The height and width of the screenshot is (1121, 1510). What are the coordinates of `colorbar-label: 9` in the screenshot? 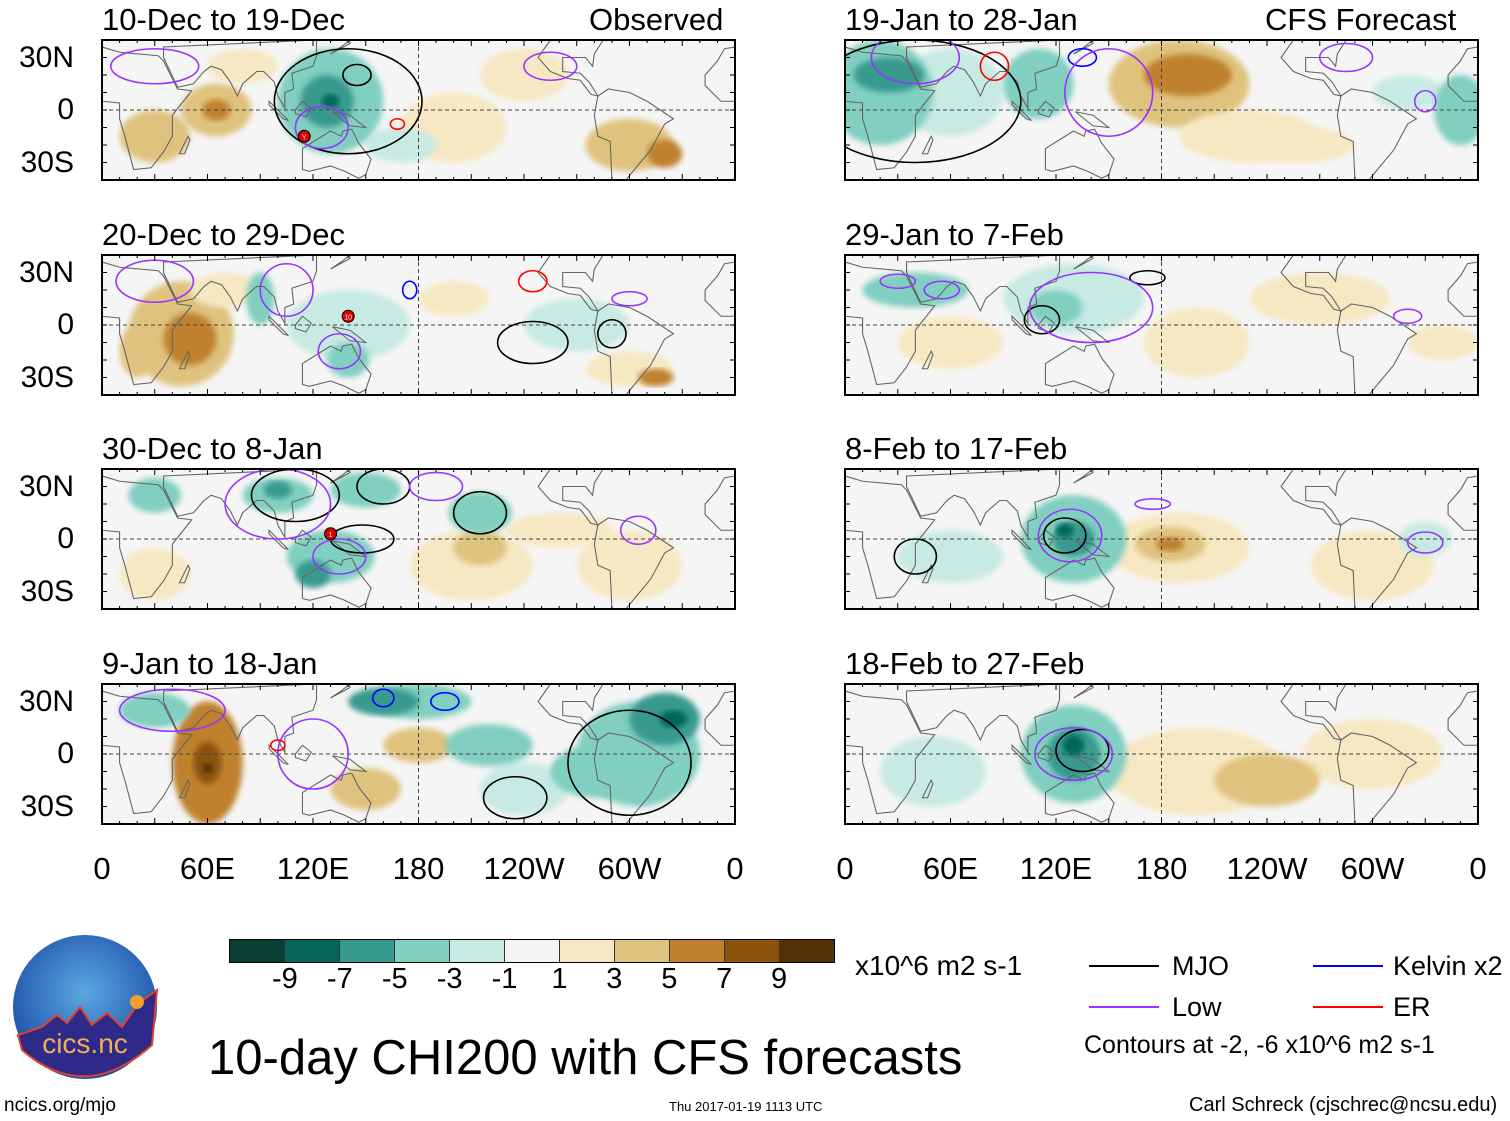 It's located at (779, 979).